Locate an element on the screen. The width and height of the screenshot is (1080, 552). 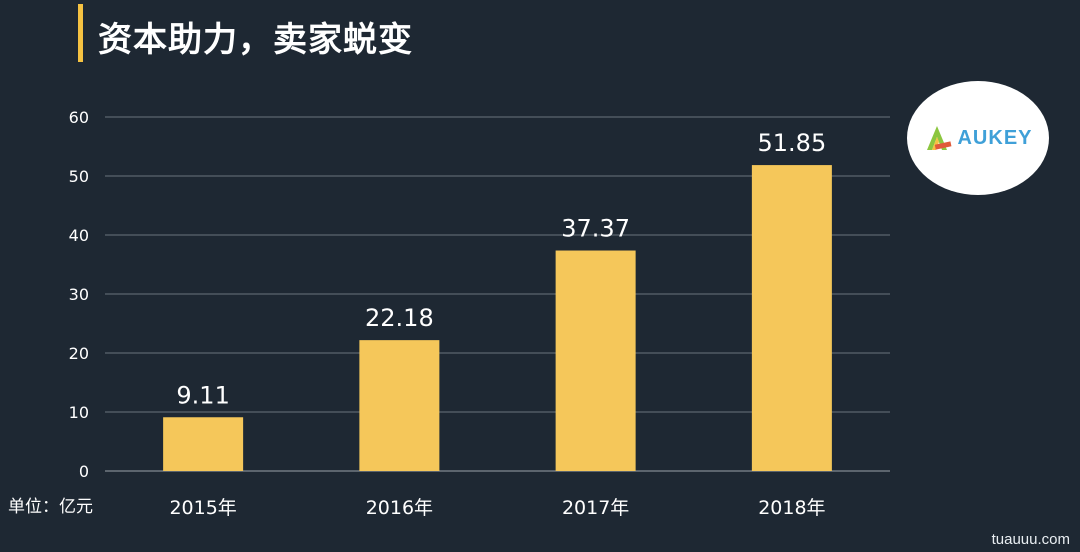
y-tick-label: 60 is located at coordinates (79, 117).